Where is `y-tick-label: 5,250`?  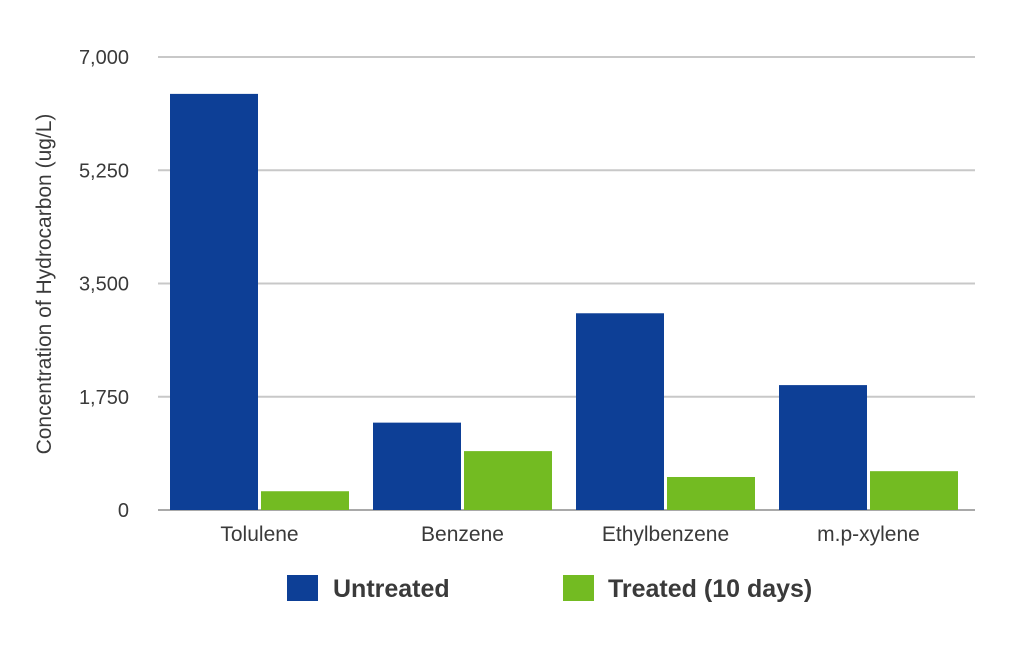
y-tick-label: 5,250 is located at coordinates (104, 171).